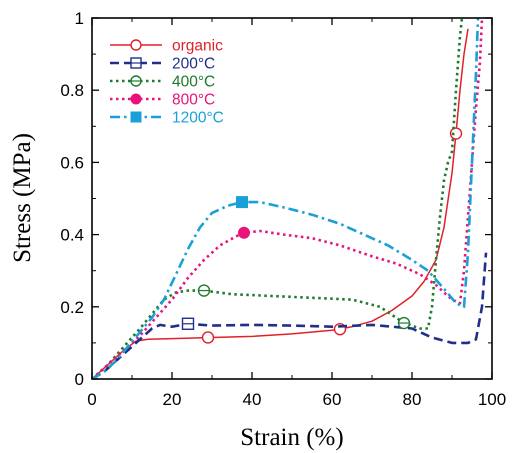  Describe the element at coordinates (79, 18) in the screenshot. I see `y-tick-label: 1` at that location.